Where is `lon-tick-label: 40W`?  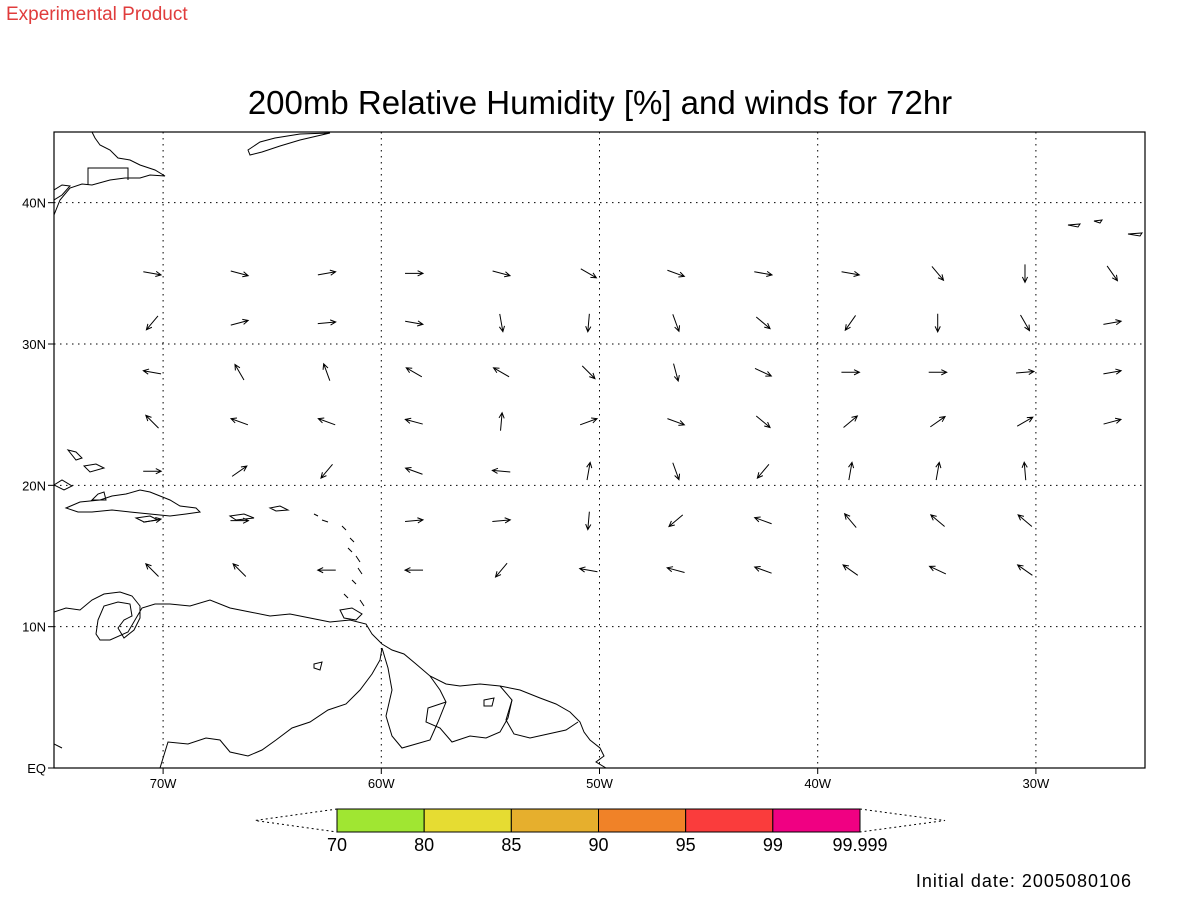
lon-tick-label: 40W is located at coordinates (817, 783).